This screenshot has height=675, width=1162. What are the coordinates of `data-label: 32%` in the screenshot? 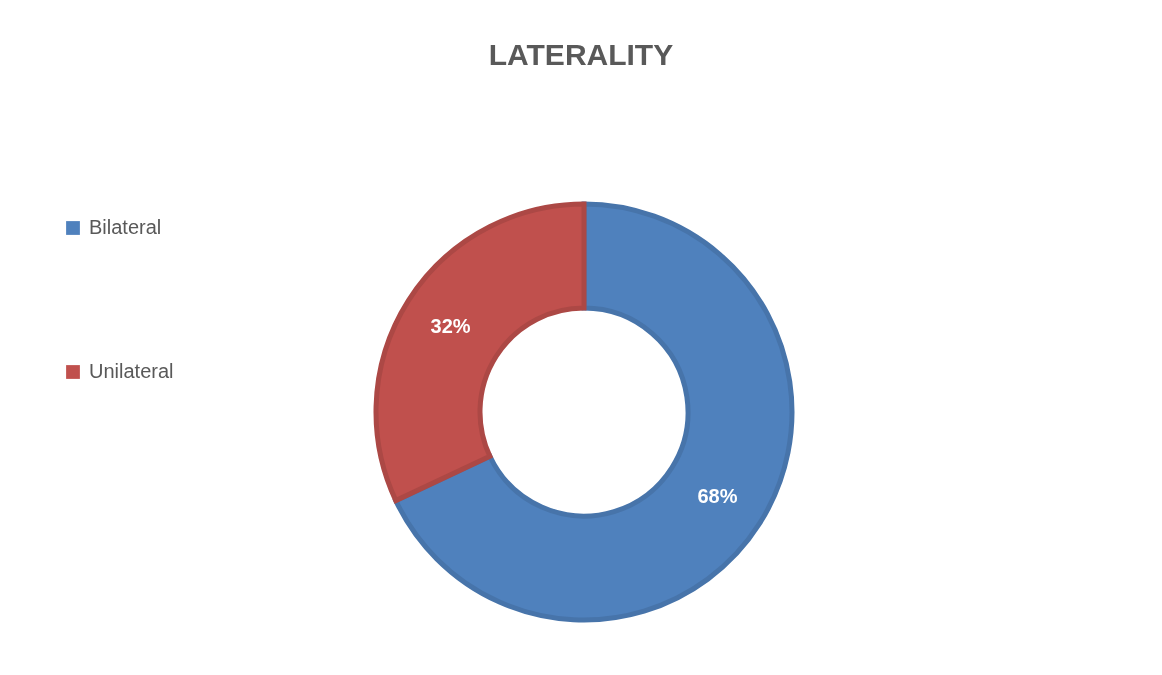 It's located at (450, 326).